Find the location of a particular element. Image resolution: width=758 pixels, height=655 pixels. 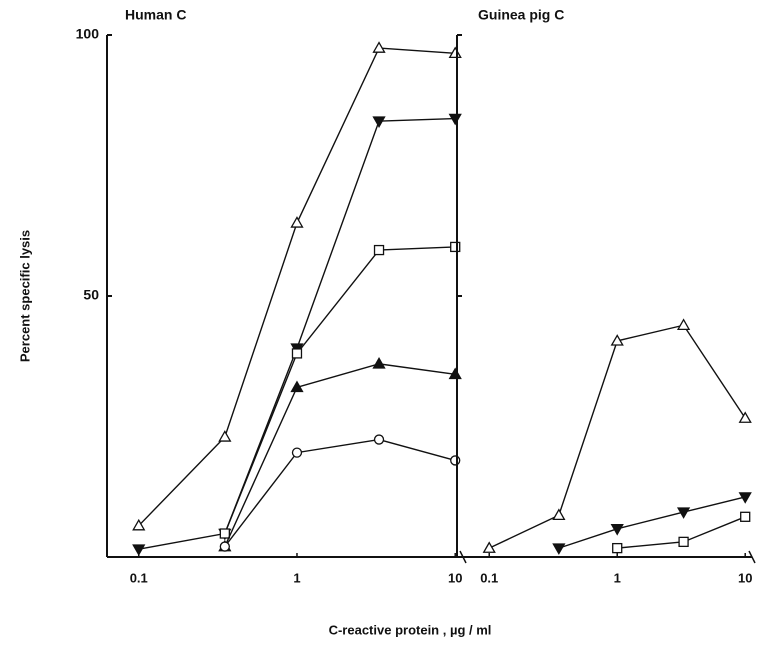

y-tick-label: 50 is located at coordinates (91, 295).